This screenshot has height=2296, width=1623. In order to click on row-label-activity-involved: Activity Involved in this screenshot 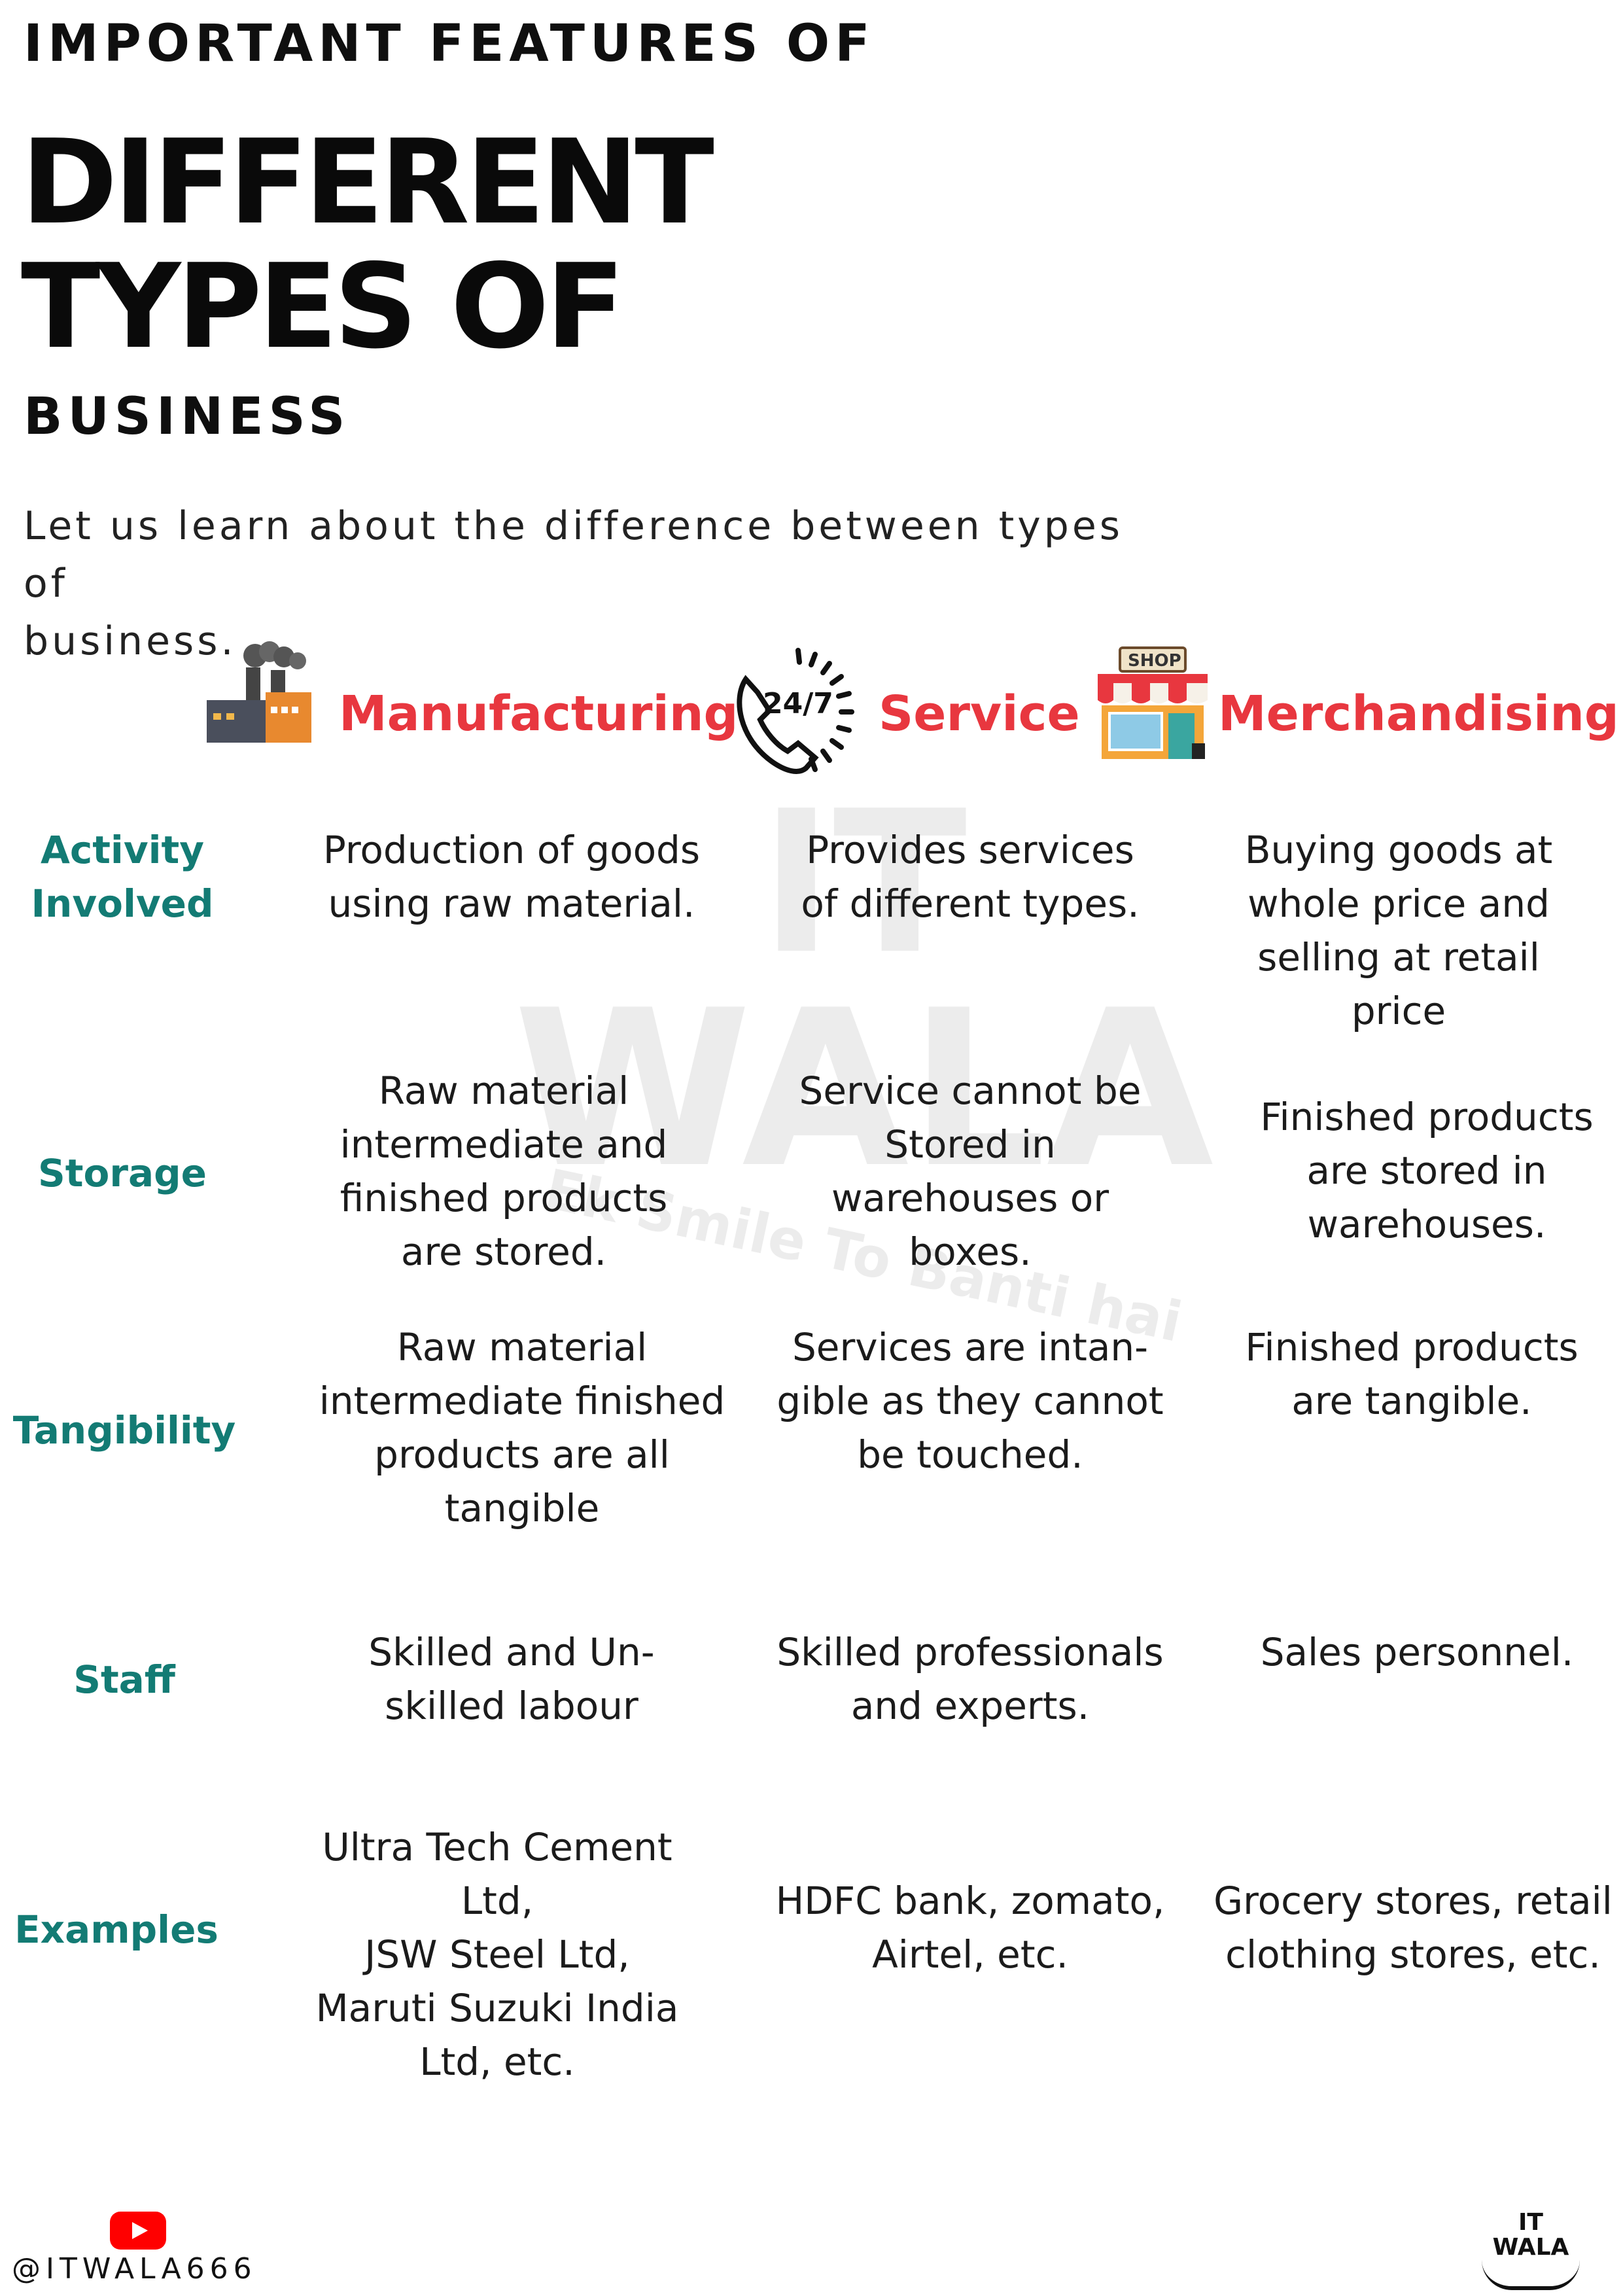, I will do `click(123, 877)`.